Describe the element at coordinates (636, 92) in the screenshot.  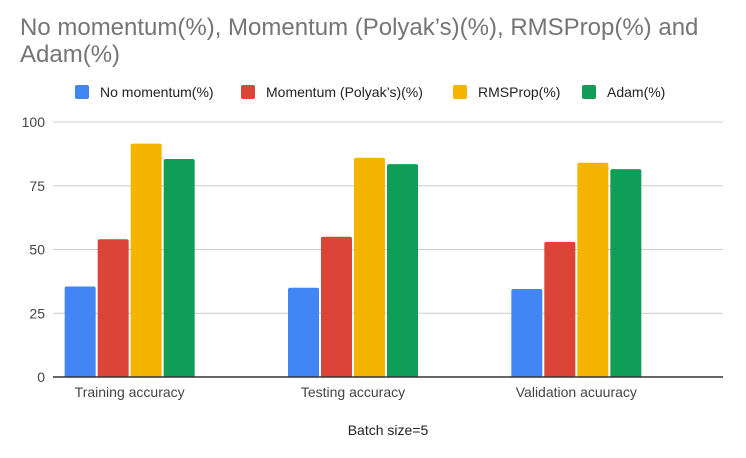
I see `legend-label: Adam(%)` at that location.